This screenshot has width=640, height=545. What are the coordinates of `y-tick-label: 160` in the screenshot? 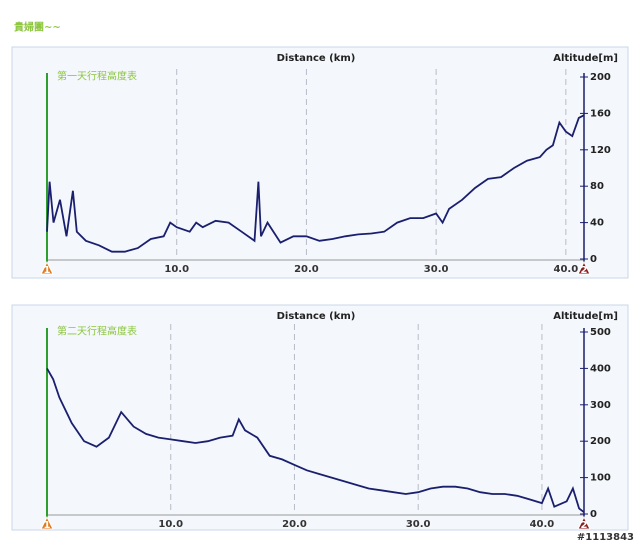 It's located at (600, 113).